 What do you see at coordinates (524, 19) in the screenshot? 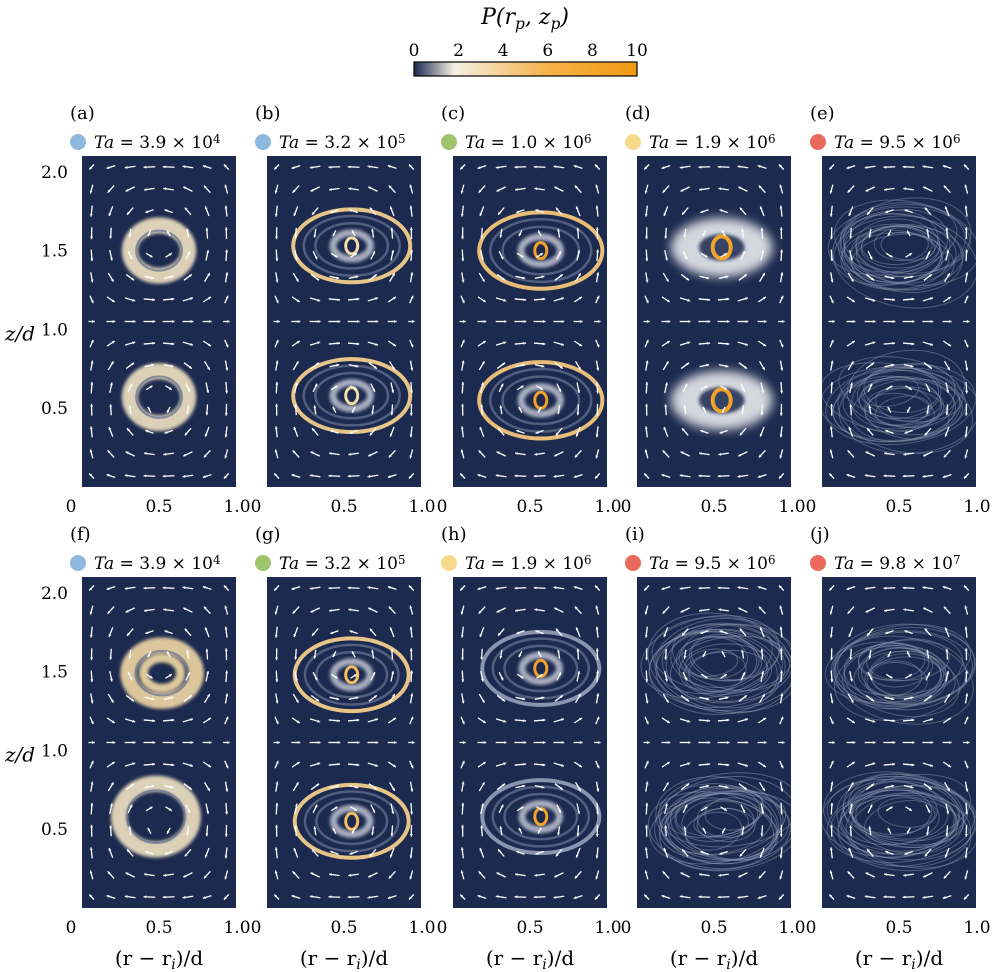
I see `colorbar-label: P(rp, zp)` at bounding box center [524, 19].